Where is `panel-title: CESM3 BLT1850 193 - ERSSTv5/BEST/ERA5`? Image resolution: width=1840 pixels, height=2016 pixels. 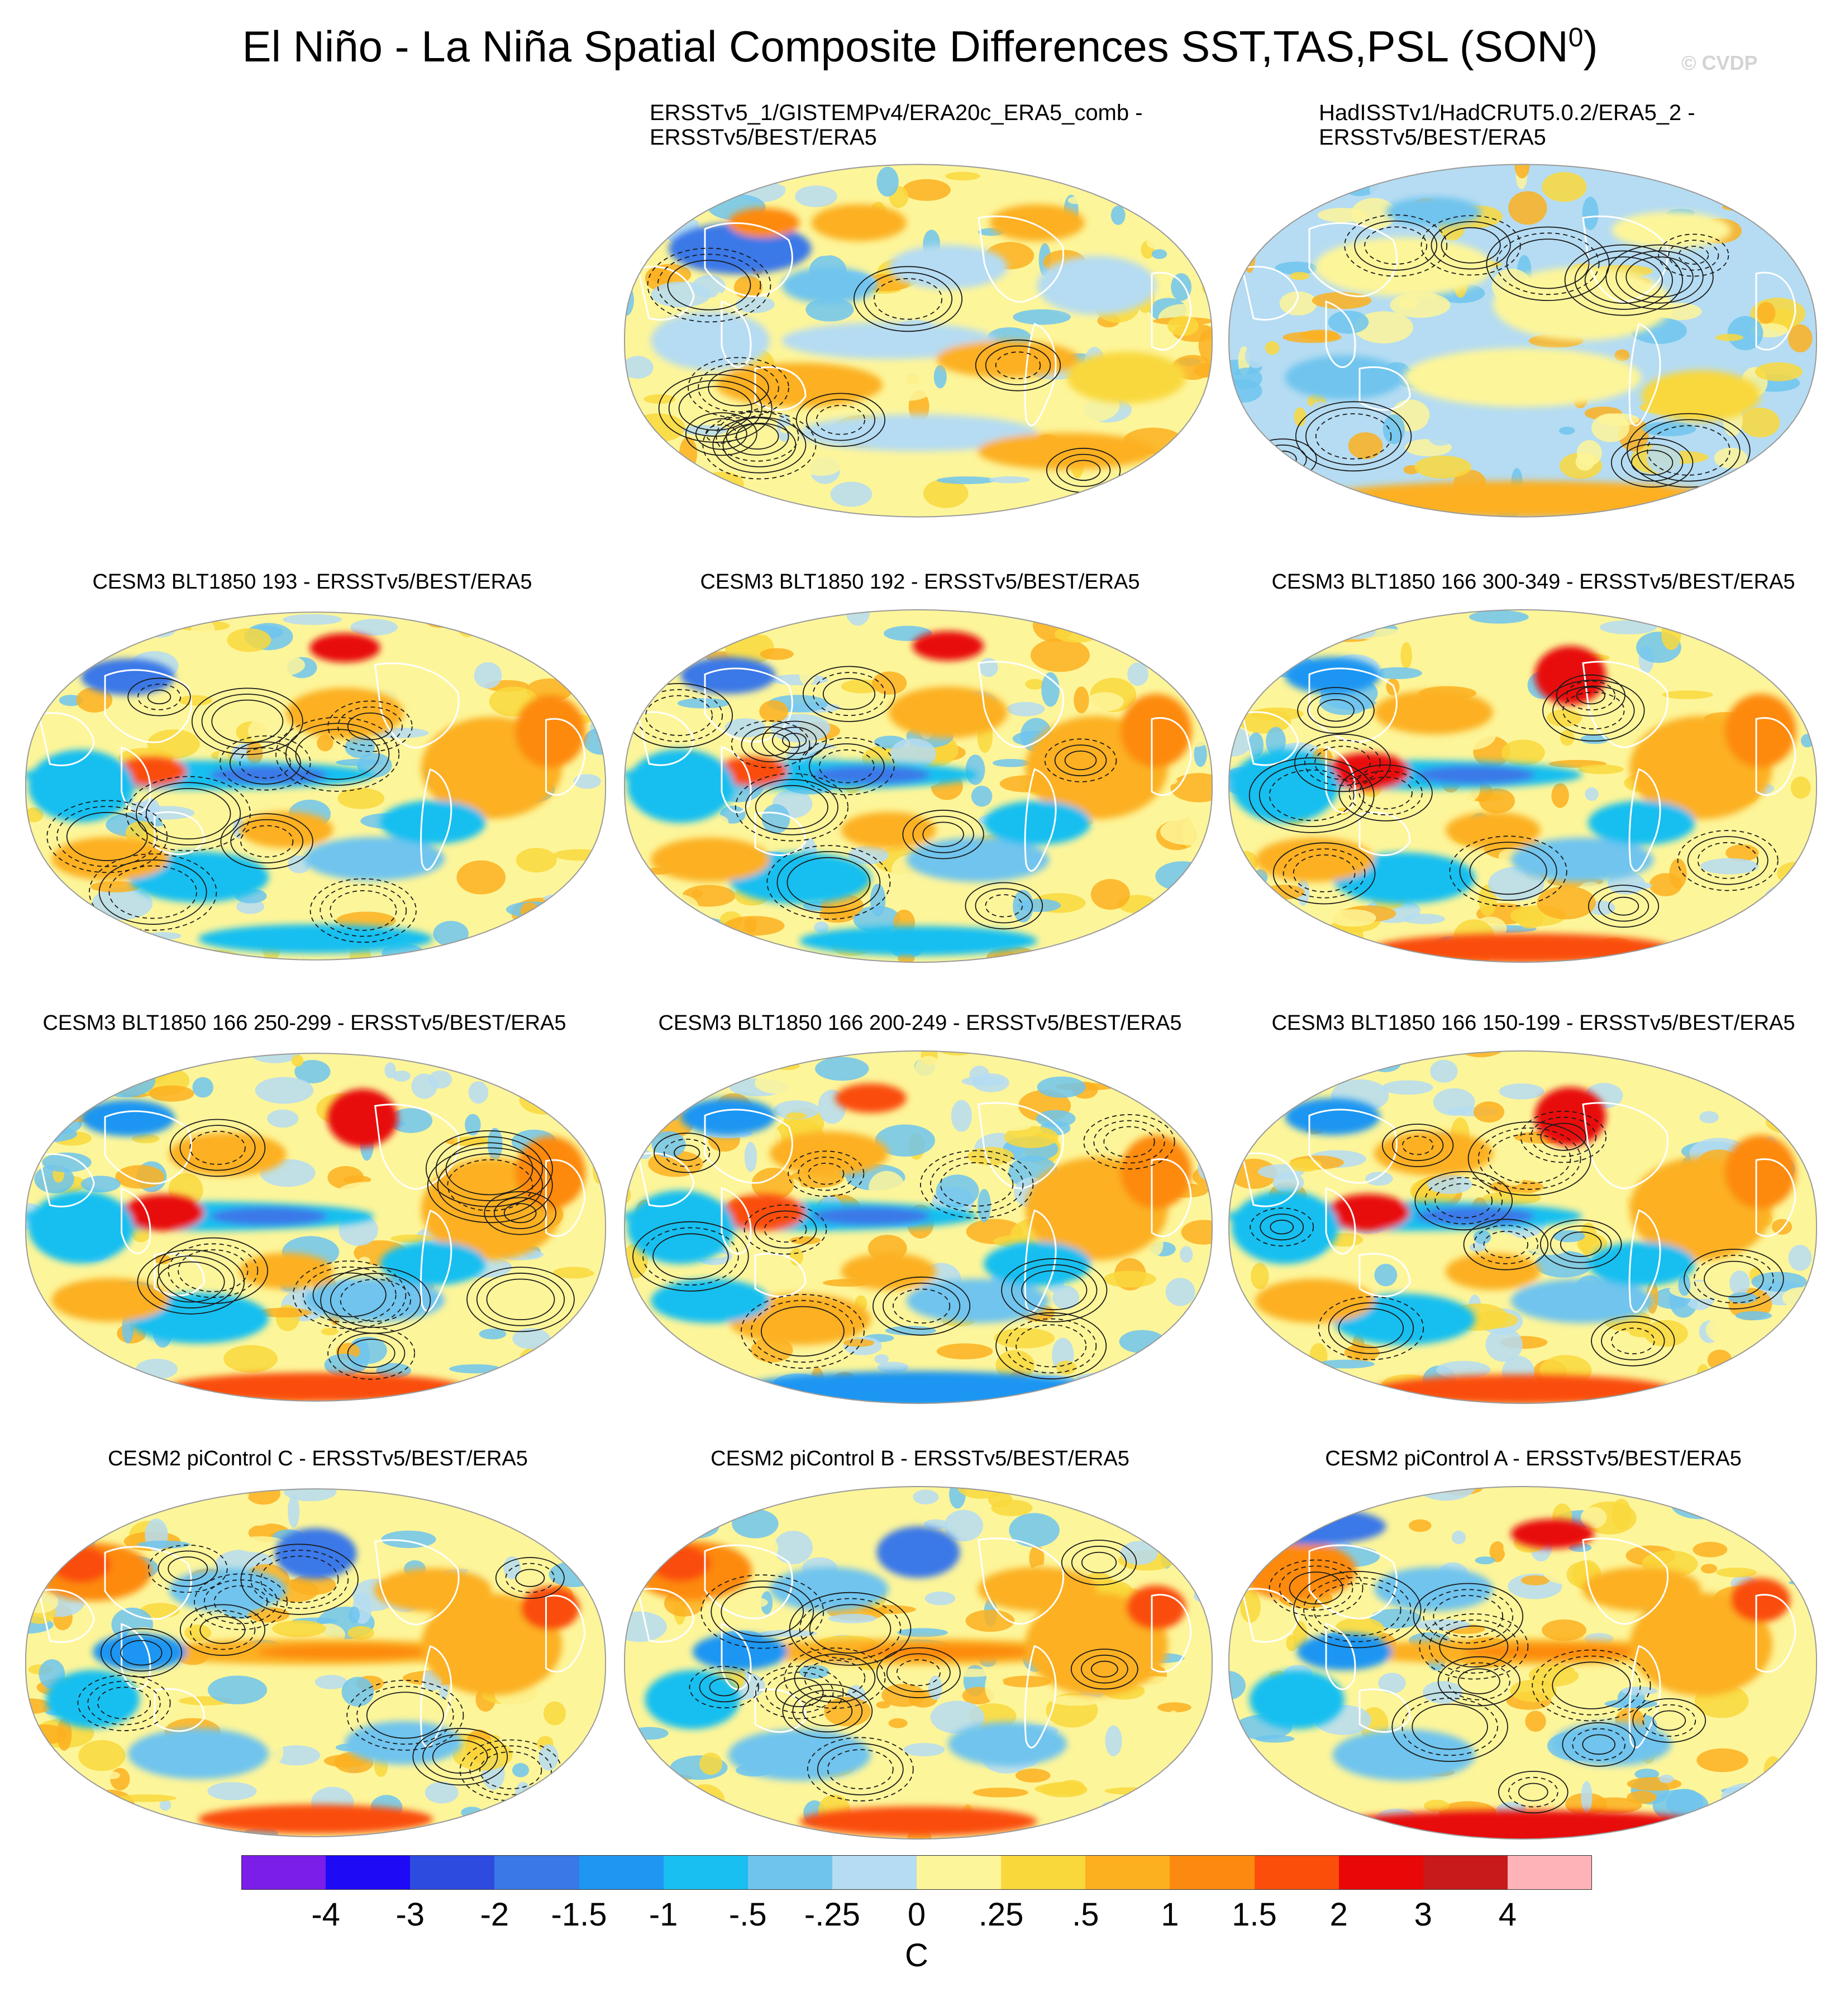
panel-title: CESM3 BLT1850 193 - ERSSTv5/BEST/ERA5 is located at coordinates (312, 582).